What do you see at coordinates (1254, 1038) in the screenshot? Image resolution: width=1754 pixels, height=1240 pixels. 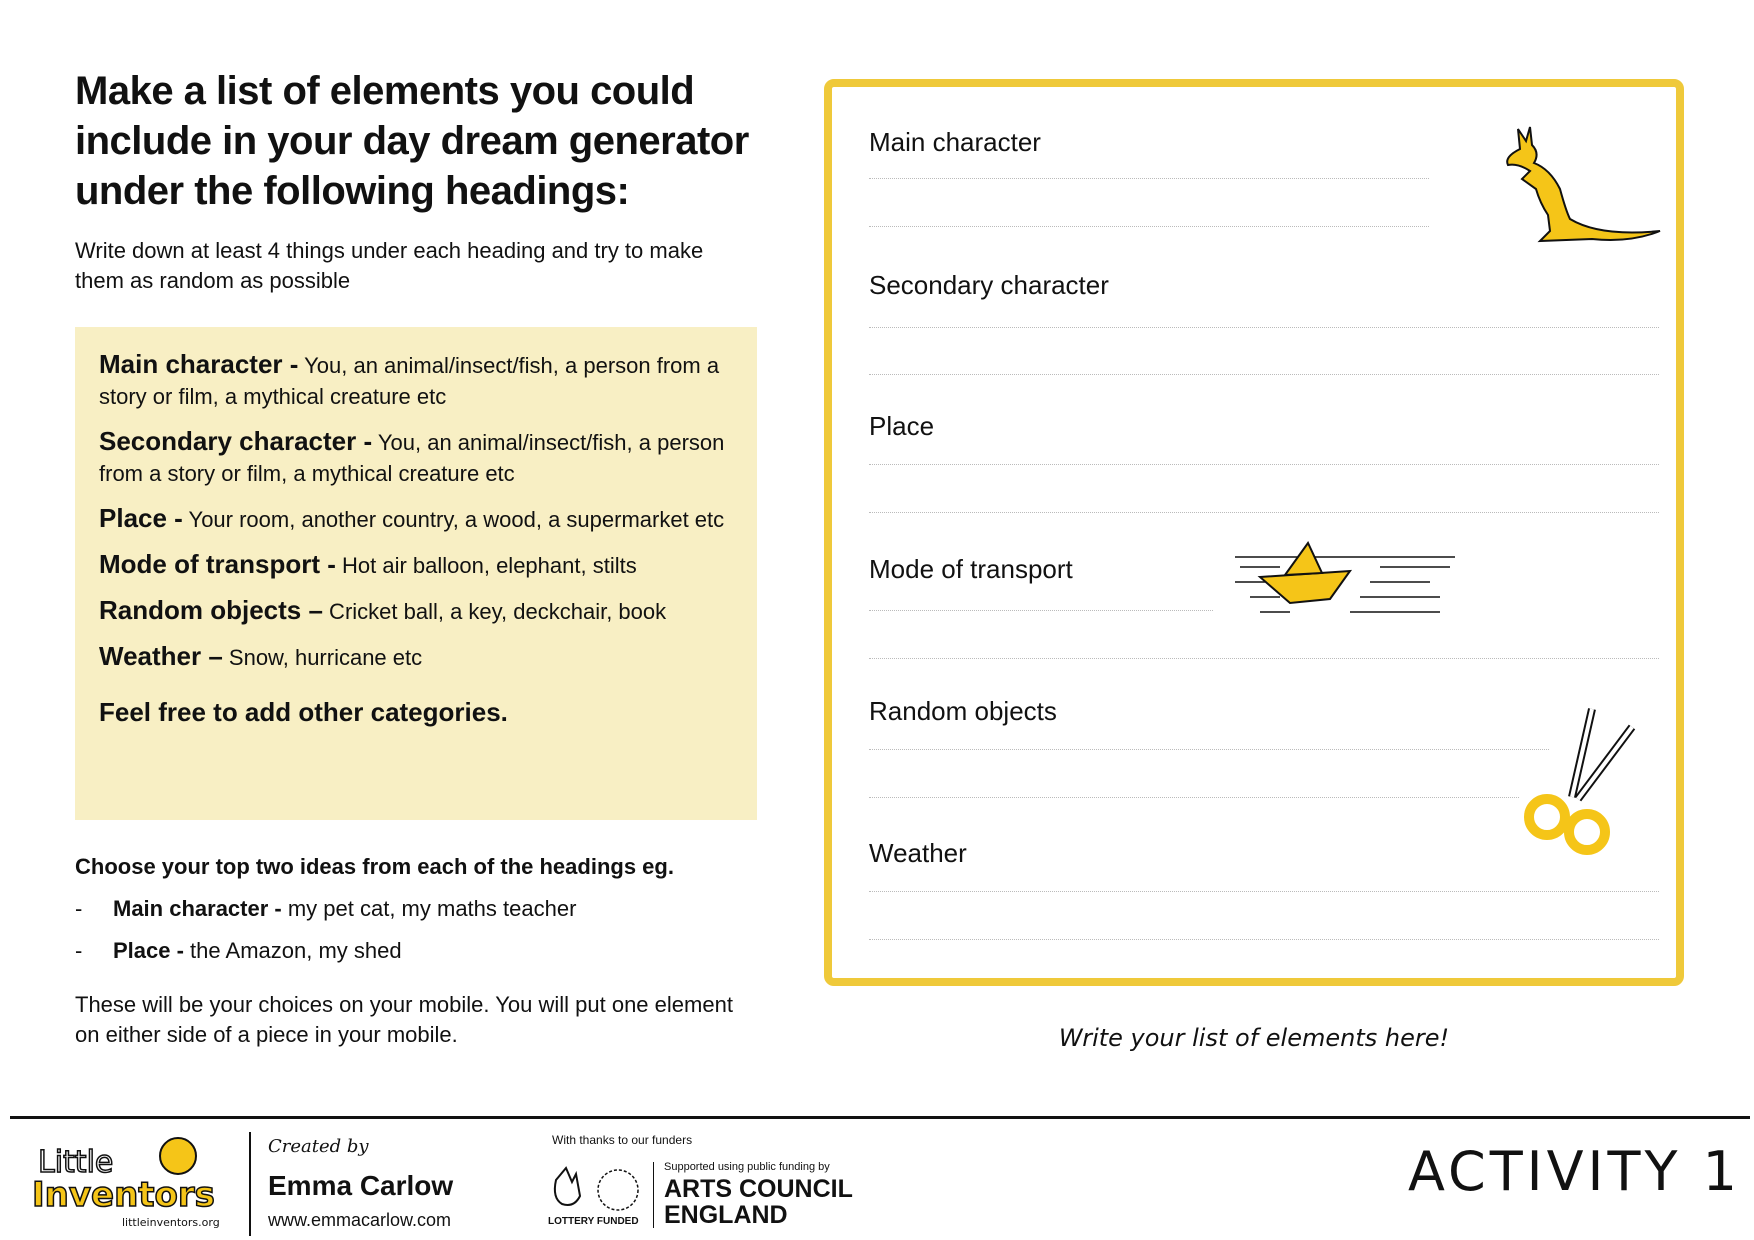 I see `write-here-caption: Write your list of elements here!` at bounding box center [1254, 1038].